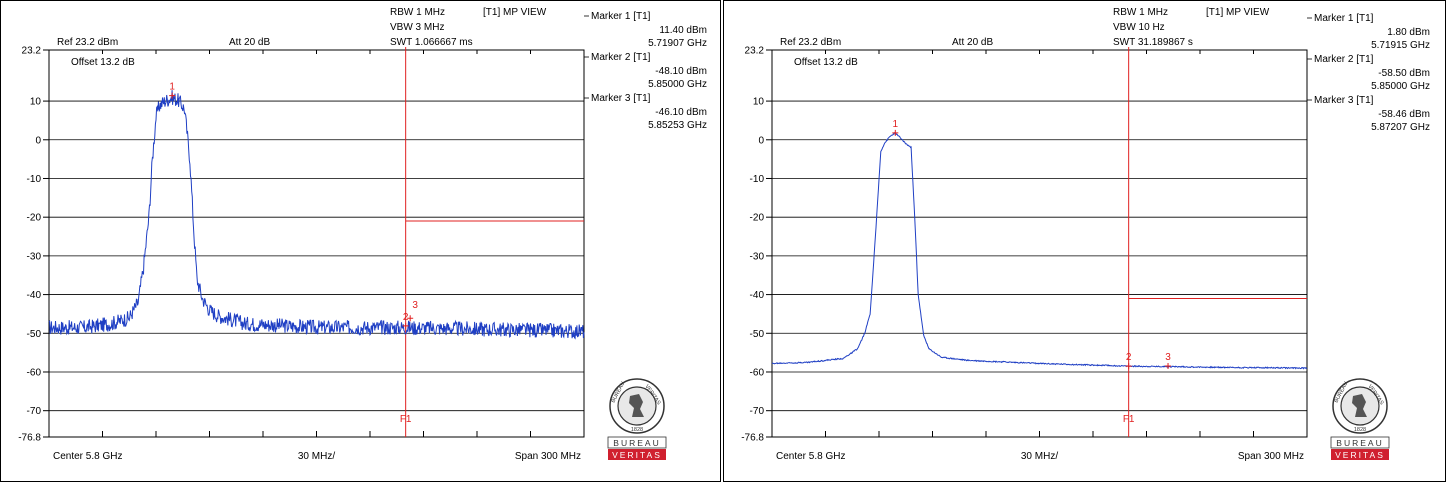  I want to click on vbw-setting: VBW 10 Hz, so click(1139, 27).